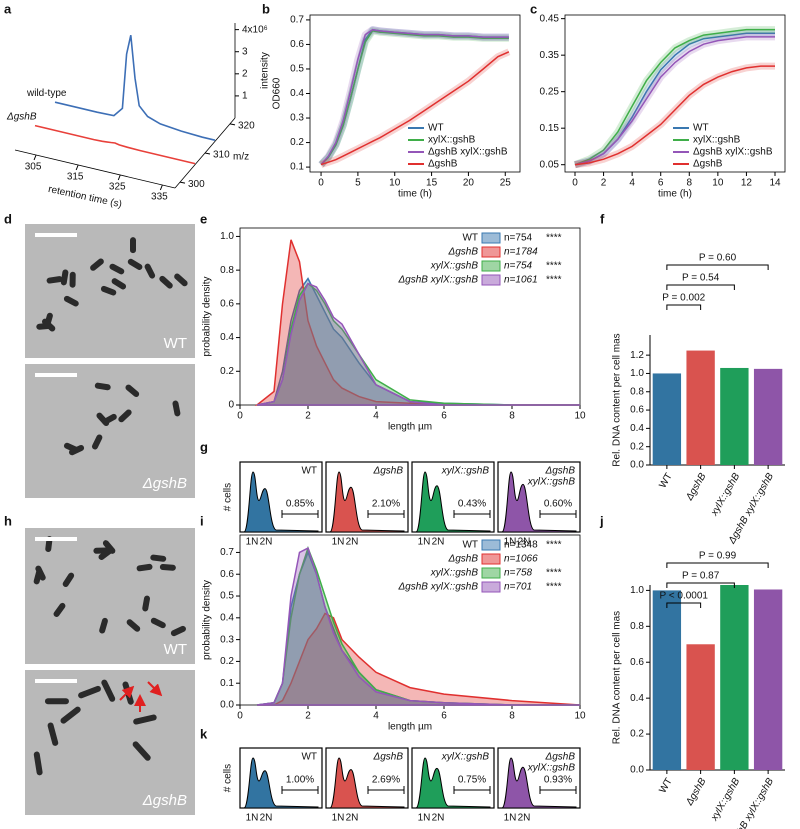 This screenshot has height=829, width=800. Describe the element at coordinates (602, 218) in the screenshot. I see `panel-letter: f` at that location.